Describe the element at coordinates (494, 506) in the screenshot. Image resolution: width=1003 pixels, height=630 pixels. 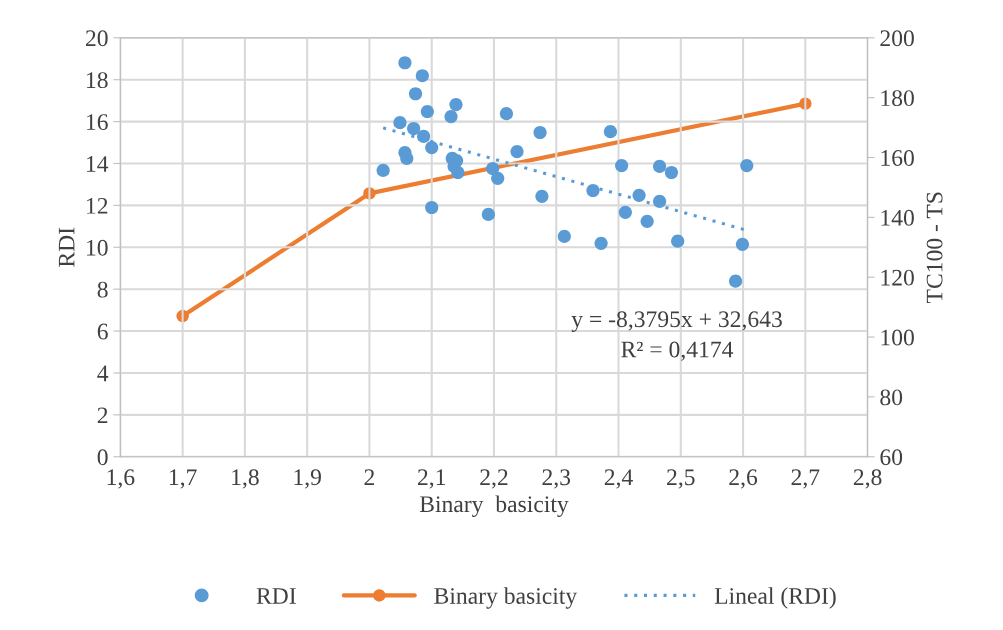
I see `x-axis-title: Binary basicity` at that location.